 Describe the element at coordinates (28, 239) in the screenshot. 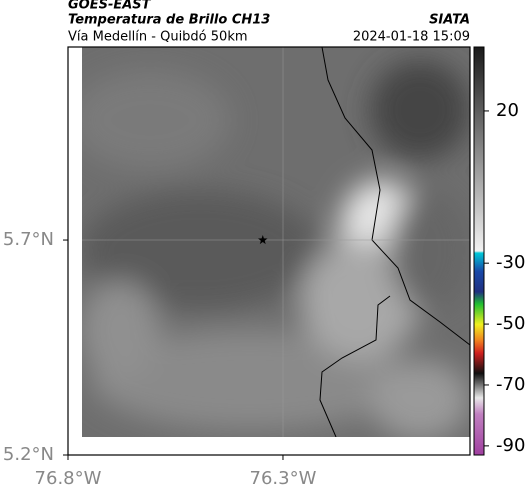

I see `y-tick-label: 5.7°N` at that location.